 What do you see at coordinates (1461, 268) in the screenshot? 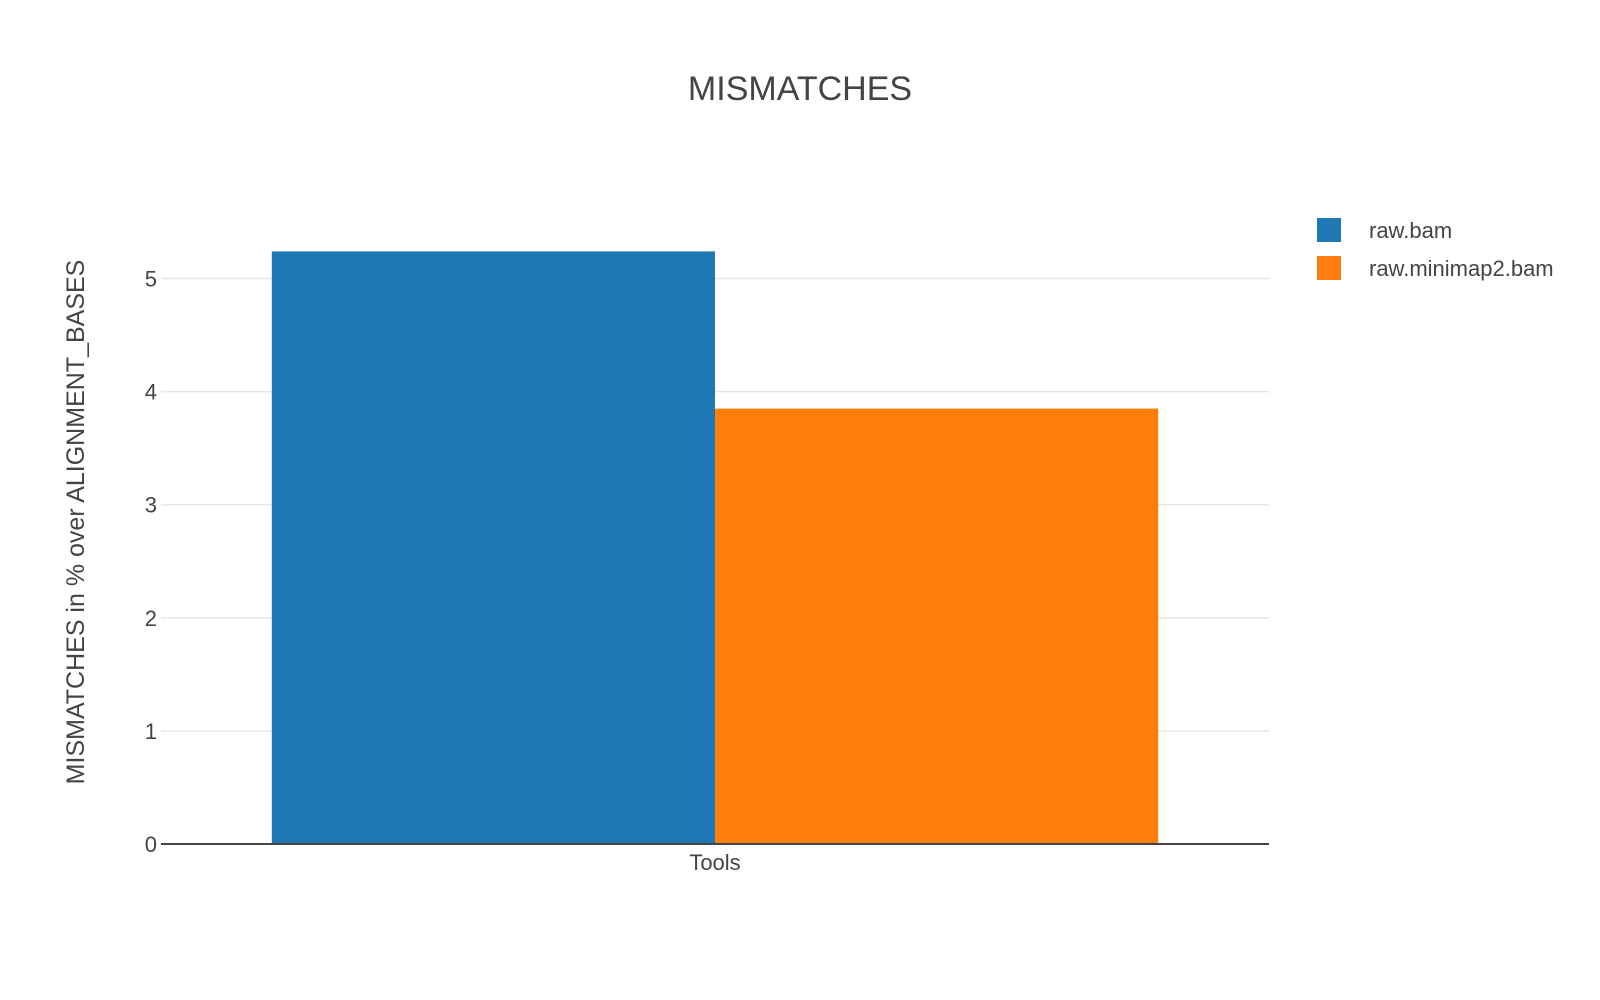
I see `legend-label: raw.minimap2.bam` at bounding box center [1461, 268].